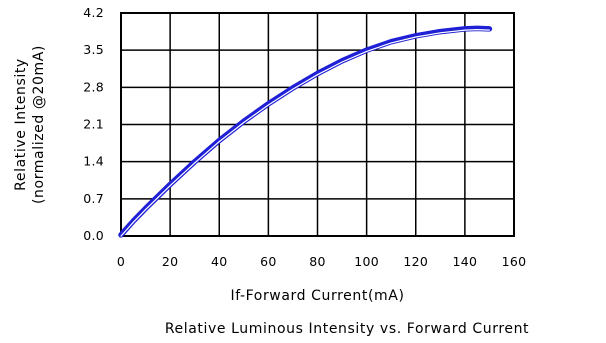  I want to click on x-axis-ticks: 0 20 40 60 80 100 120 140 160, so click(322, 261).